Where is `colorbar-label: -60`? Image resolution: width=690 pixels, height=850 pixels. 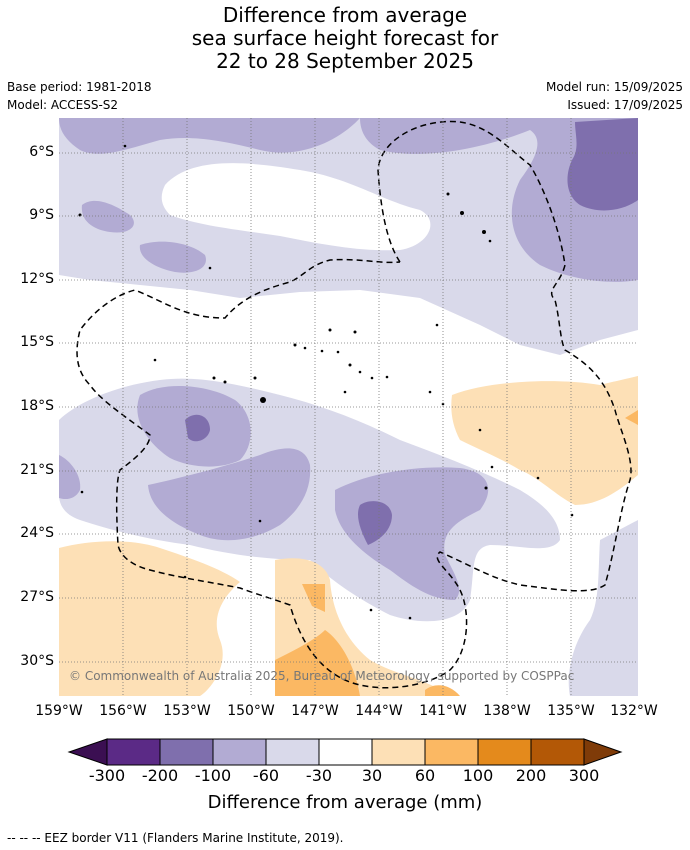 colorbar-label: -60 is located at coordinates (266, 775).